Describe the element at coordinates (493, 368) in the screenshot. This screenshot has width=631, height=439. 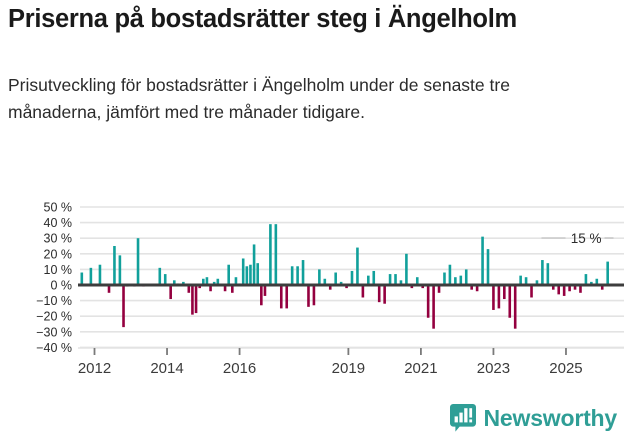
I see `x-axis-tick-label: 2023` at that location.